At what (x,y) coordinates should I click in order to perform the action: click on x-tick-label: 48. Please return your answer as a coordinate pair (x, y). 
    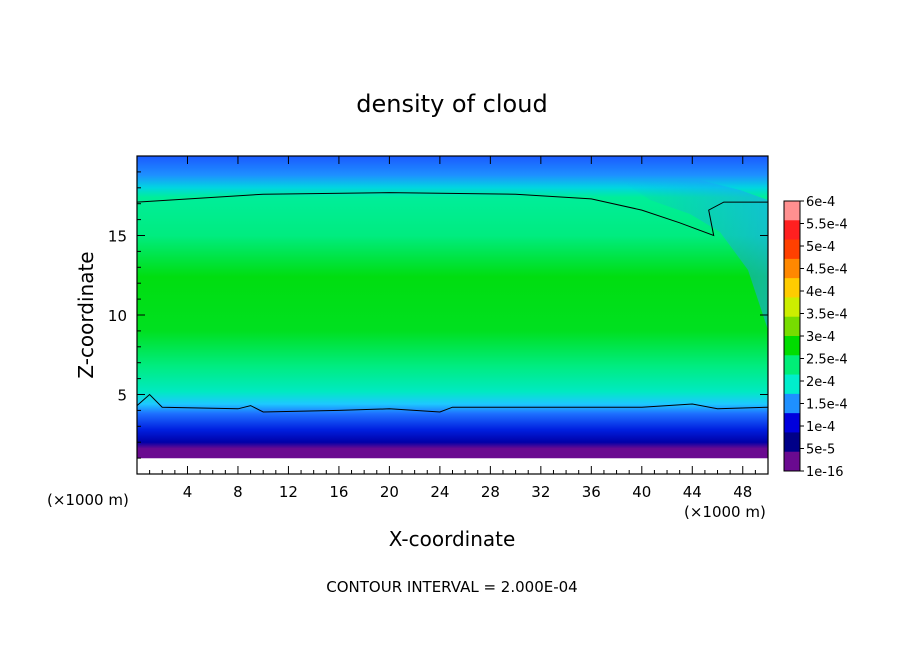
    Looking at the image, I should click on (742, 492).